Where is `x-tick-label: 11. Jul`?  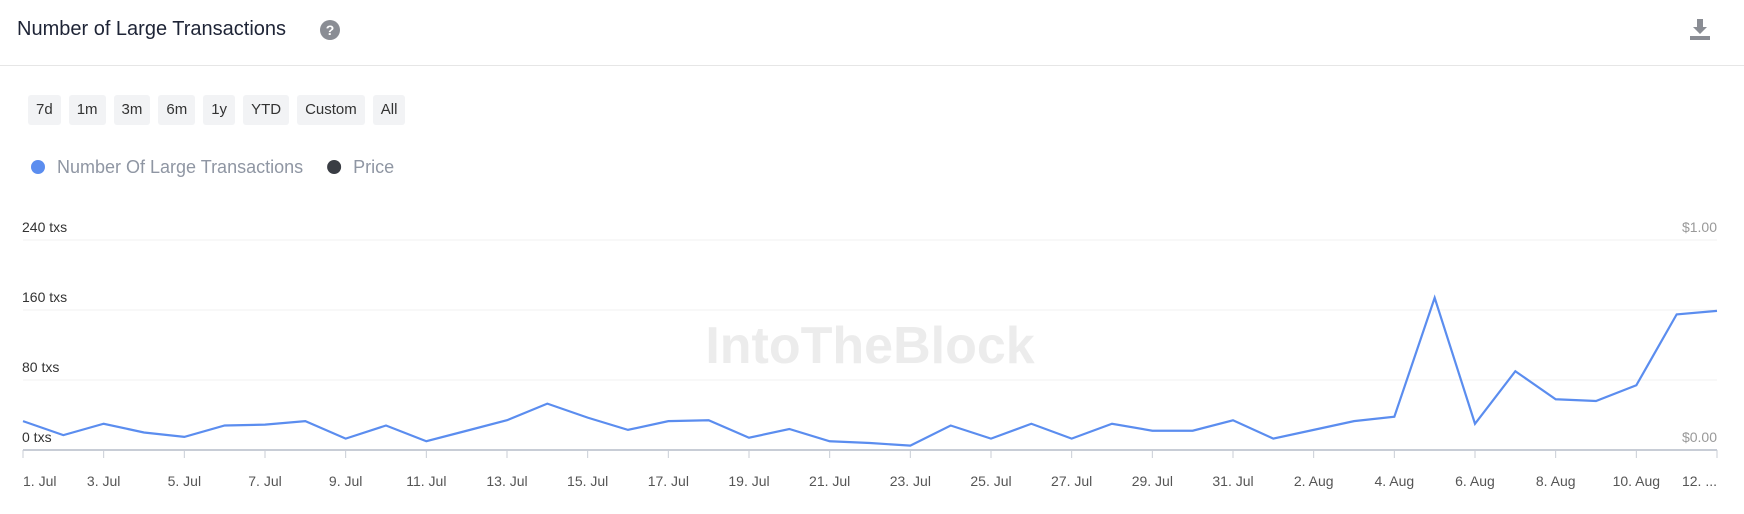
x-tick-label: 11. Jul is located at coordinates (426, 481).